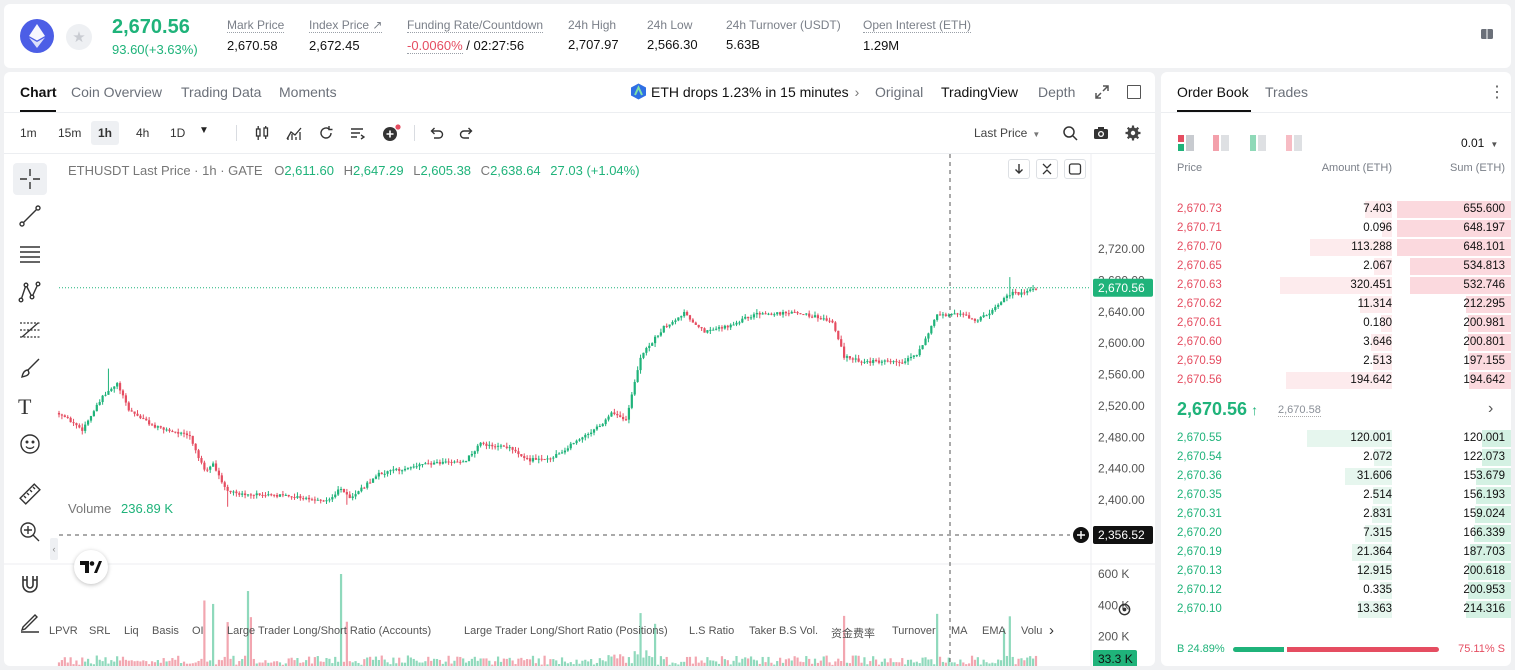 Image resolution: width=1515 pixels, height=670 pixels. What do you see at coordinates (1491, 408) in the screenshot?
I see `chevron-right-icon: ›` at bounding box center [1491, 408].